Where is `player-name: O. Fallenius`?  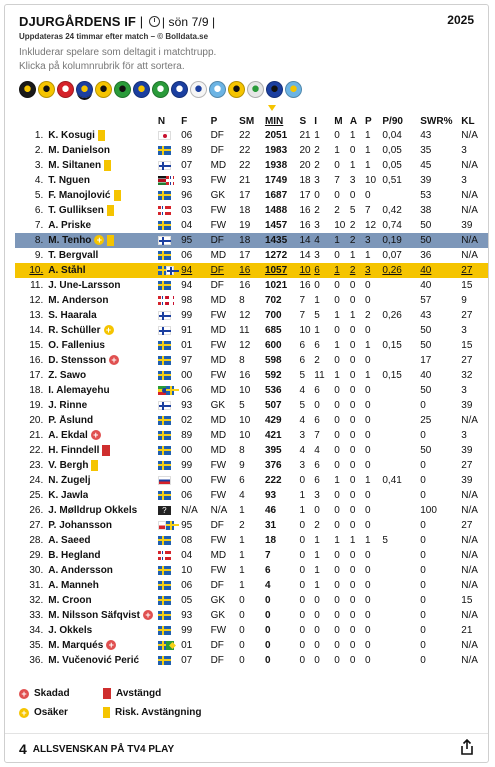
player-name: O. Fallenius is located at coordinates (101, 345).